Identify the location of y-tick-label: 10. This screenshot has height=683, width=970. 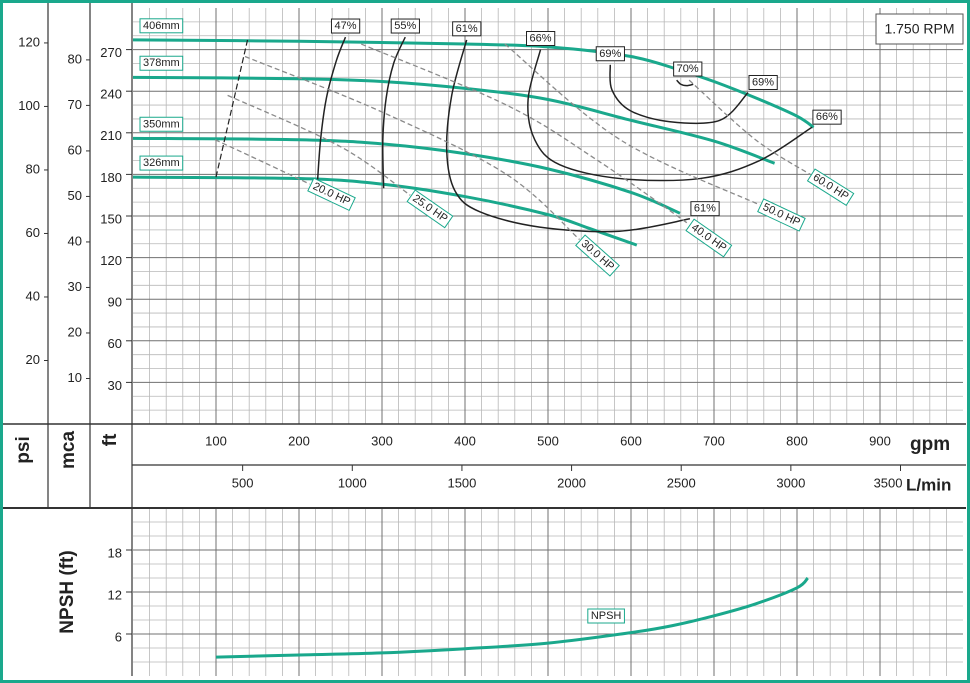
(75, 377).